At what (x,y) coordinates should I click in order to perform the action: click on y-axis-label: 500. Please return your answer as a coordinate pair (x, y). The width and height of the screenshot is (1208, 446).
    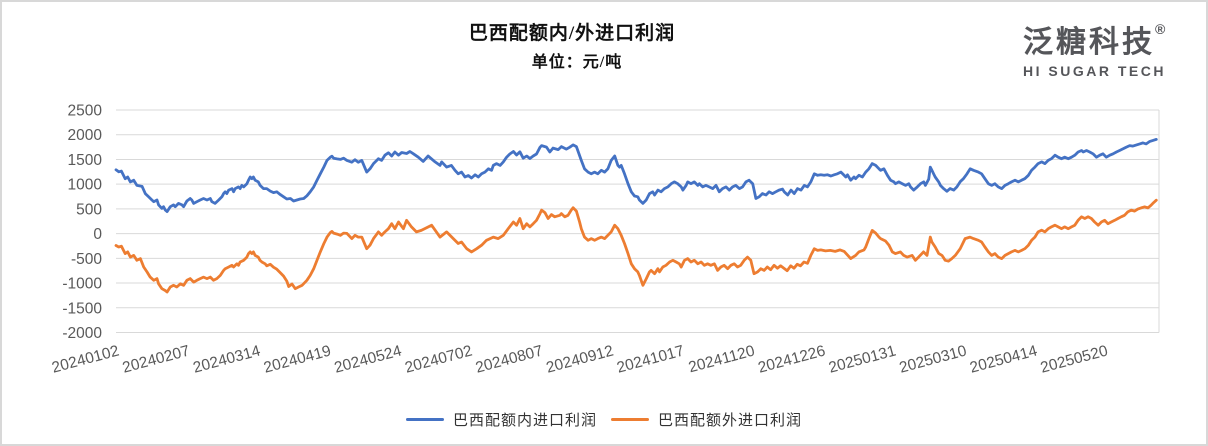
    Looking at the image, I should click on (89, 209).